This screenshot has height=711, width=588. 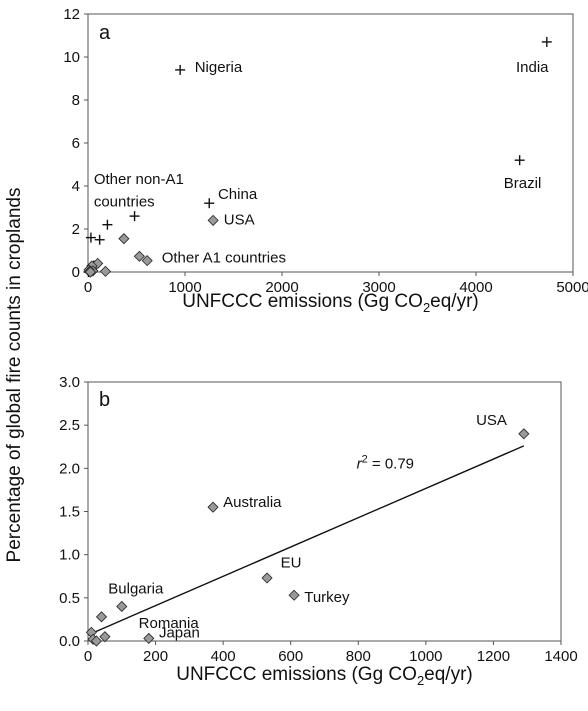 What do you see at coordinates (223, 656) in the screenshot?
I see `x-tick-label: 400` at bounding box center [223, 656].